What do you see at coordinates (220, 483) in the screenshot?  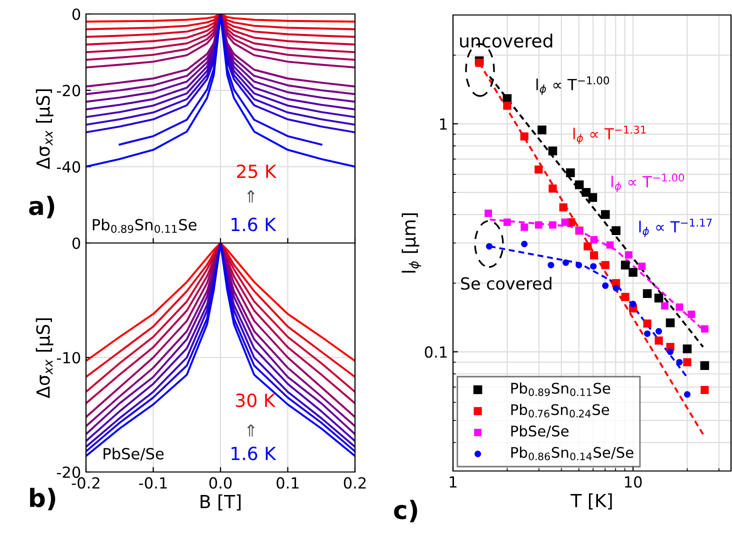 I see `x-tick-label: 0.0` at bounding box center [220, 483].